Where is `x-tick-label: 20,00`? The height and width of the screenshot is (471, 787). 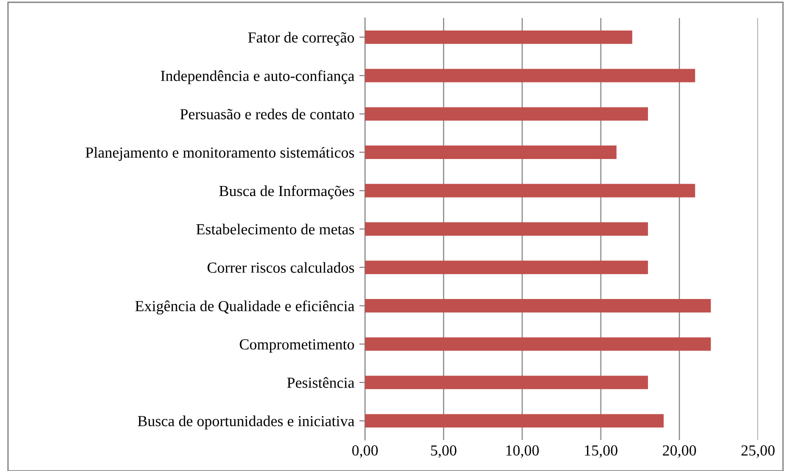 x-tick-label: 20,00 is located at coordinates (679, 451).